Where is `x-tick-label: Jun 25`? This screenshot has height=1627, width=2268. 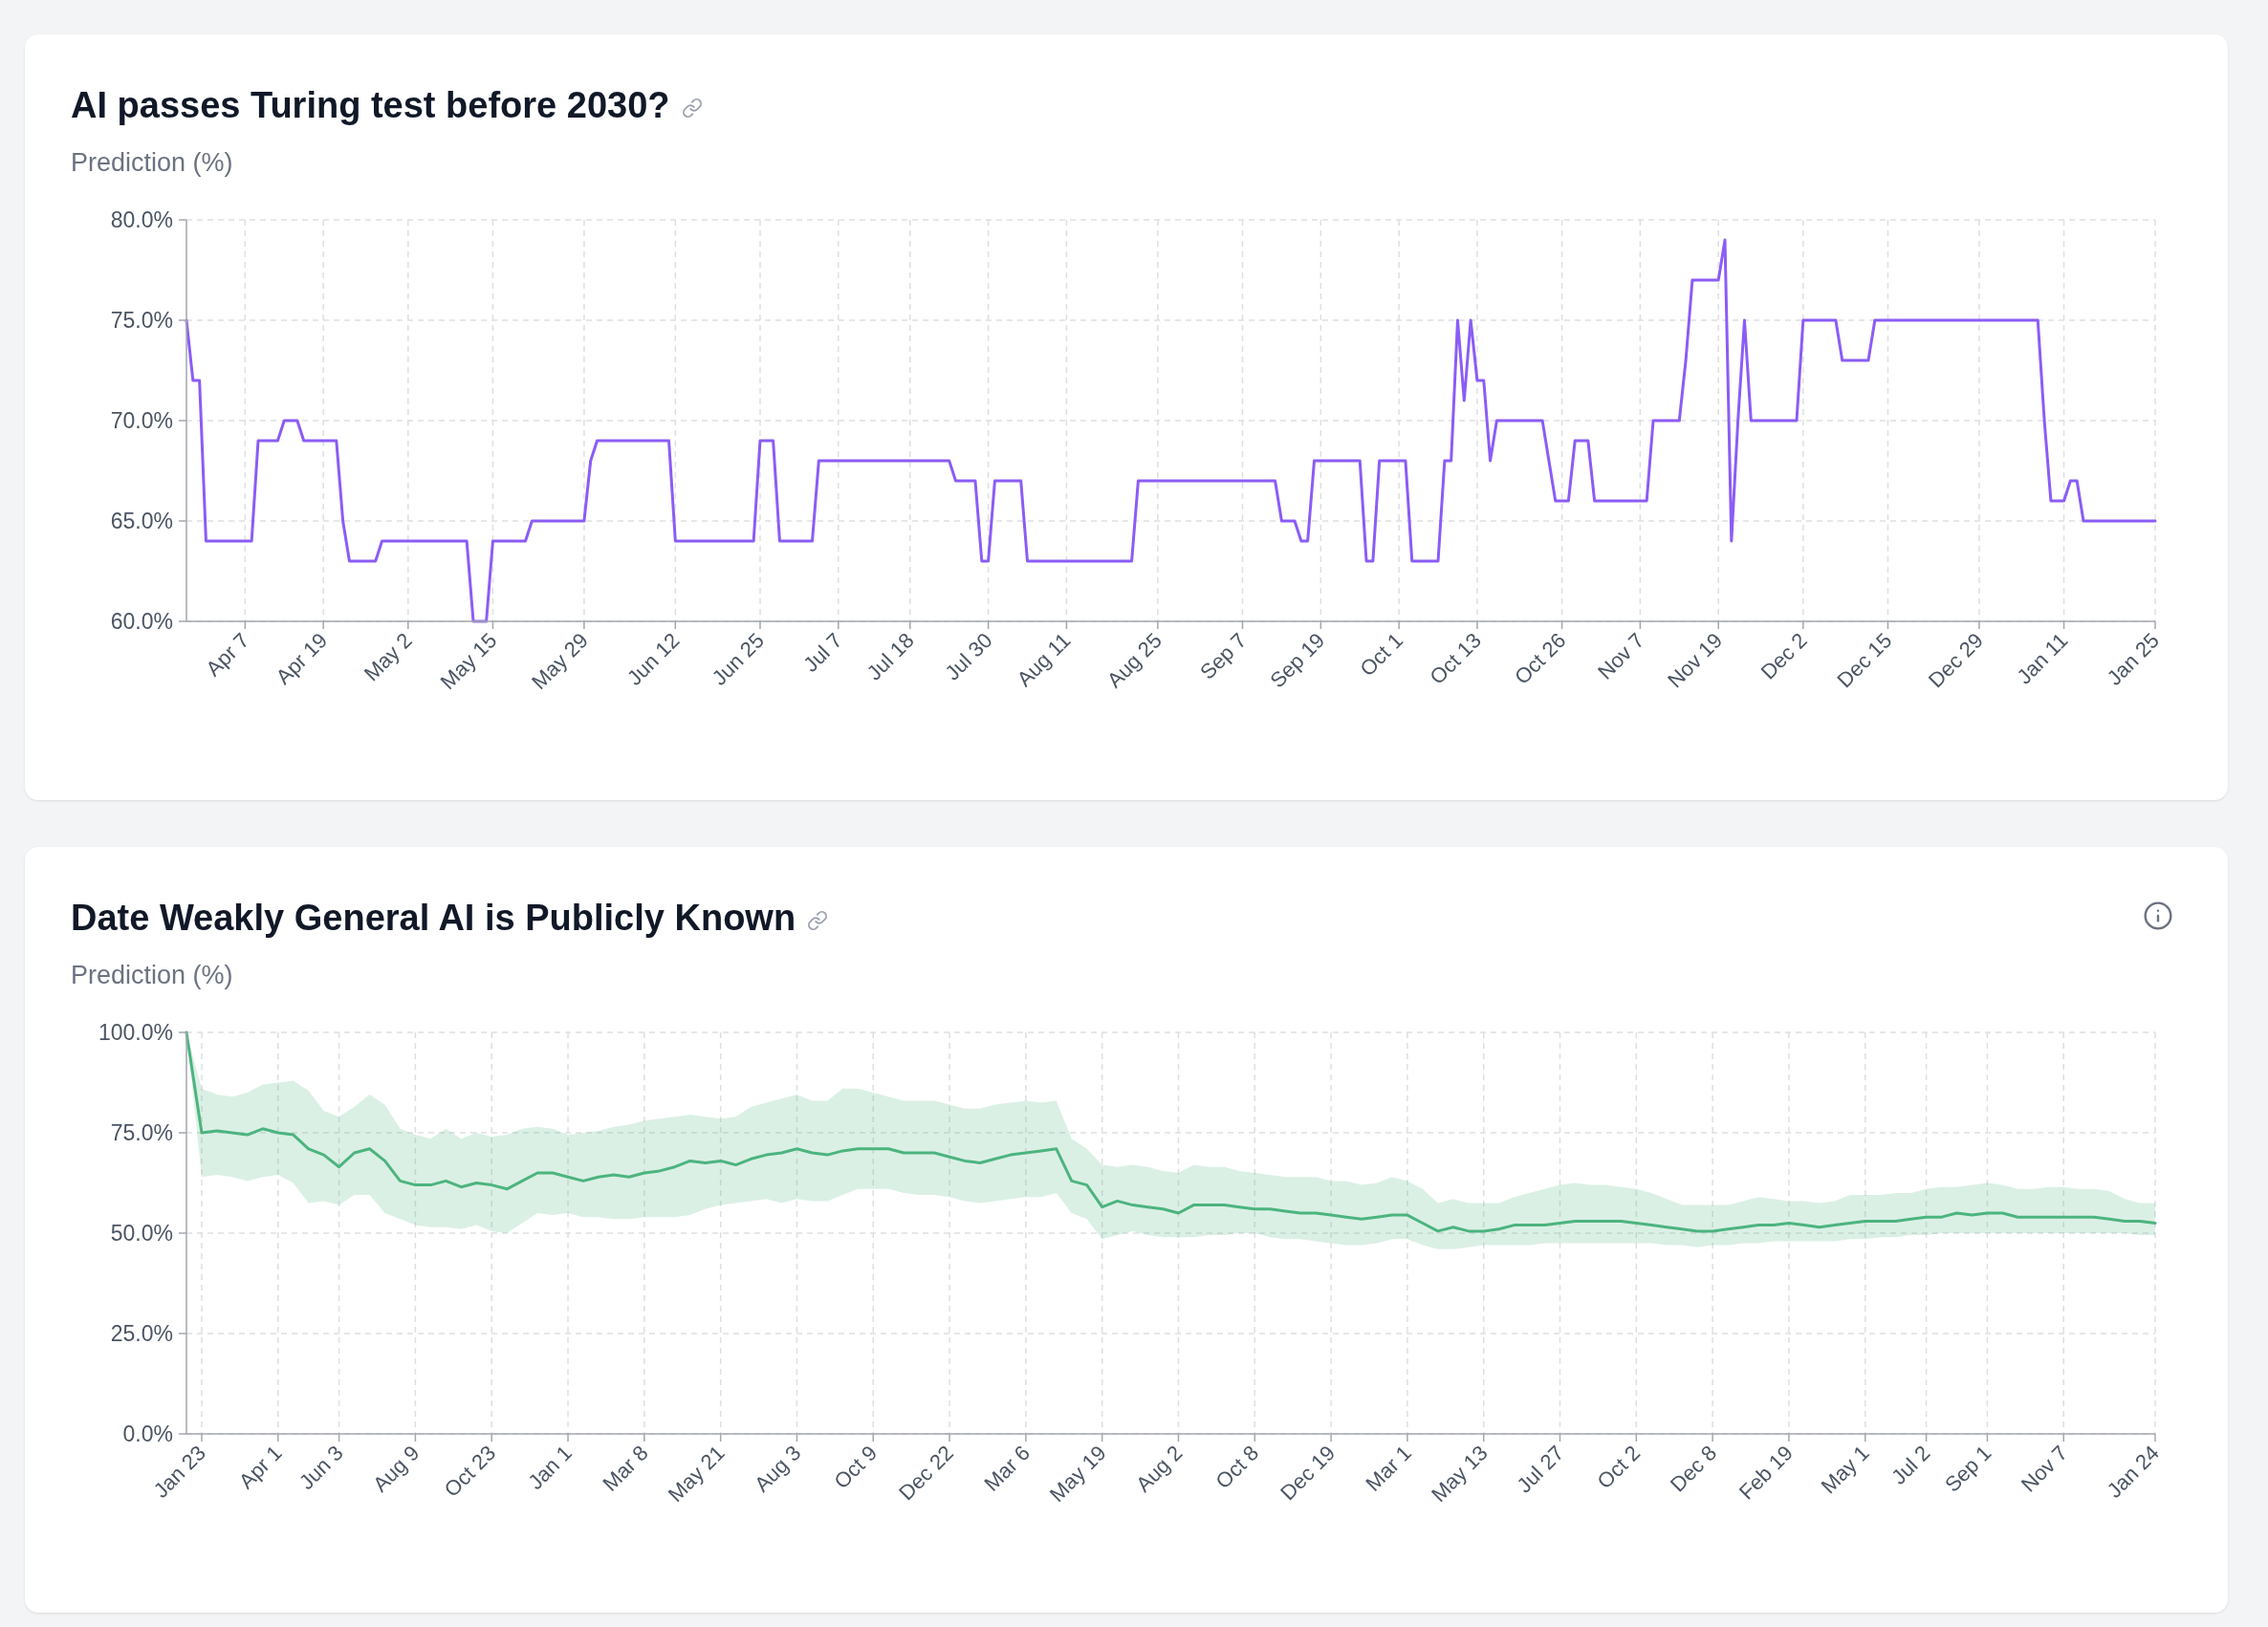
x-tick-label: Jun 25 is located at coordinates (738, 659).